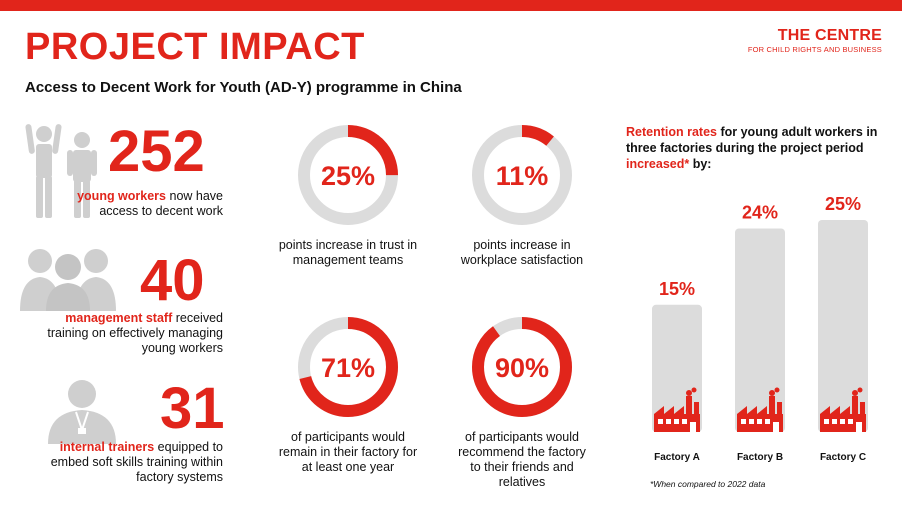 This screenshot has height=508, width=902. Describe the element at coordinates (522, 437) in the screenshot. I see `donut-recommend-caption-line1: of participants would` at that location.